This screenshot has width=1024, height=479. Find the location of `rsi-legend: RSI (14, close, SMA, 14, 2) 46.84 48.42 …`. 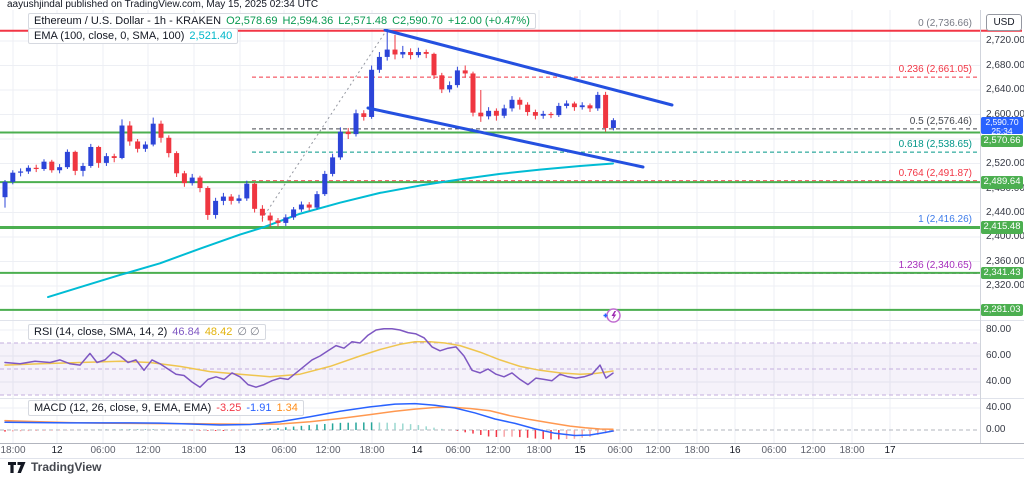

rsi-legend: RSI (14, close, SMA, 14, 2) 46.84 48.42 … is located at coordinates (147, 332).